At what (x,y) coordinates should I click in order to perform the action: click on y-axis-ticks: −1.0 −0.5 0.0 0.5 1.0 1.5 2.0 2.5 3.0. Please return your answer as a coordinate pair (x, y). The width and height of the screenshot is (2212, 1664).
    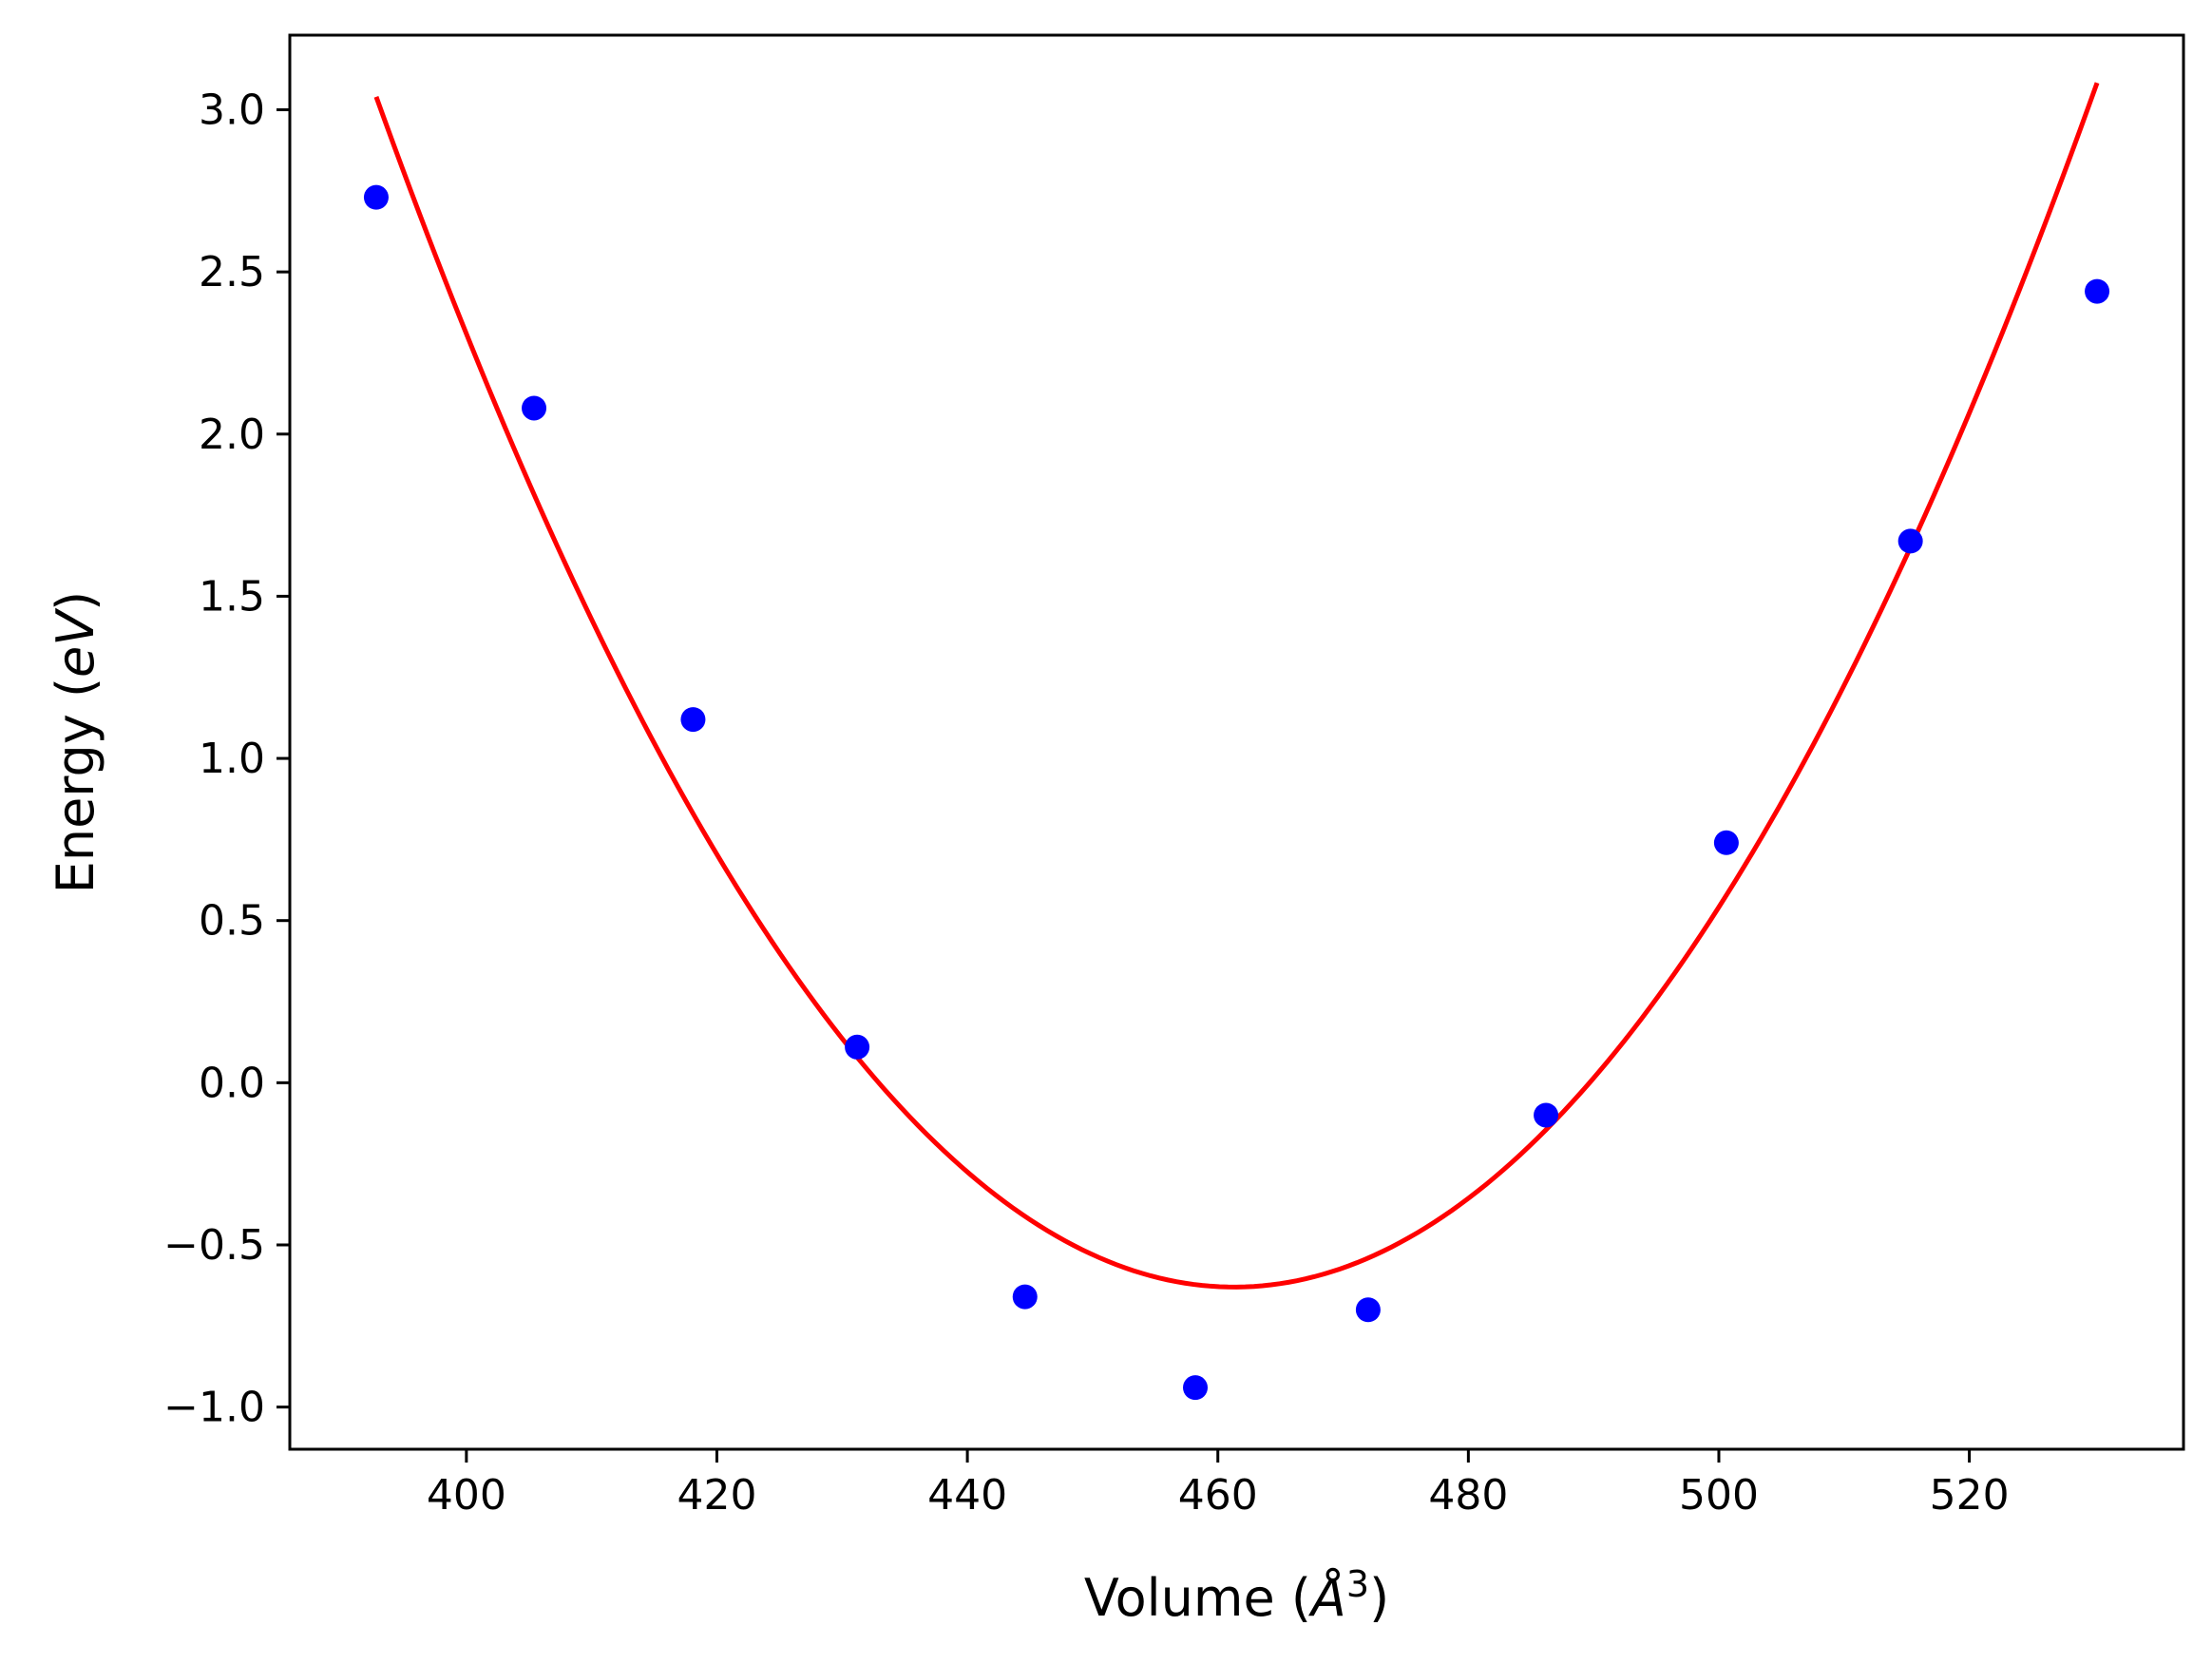
    Looking at the image, I should click on (226, 759).